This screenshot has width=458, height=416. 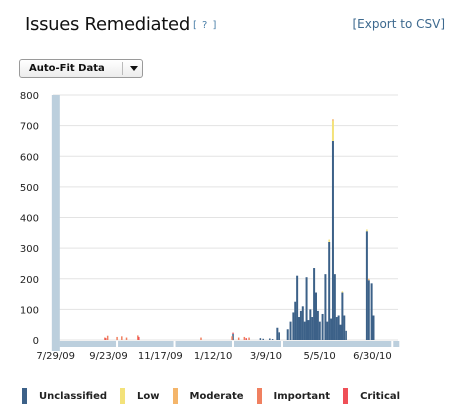 What do you see at coordinates (398, 24) in the screenshot?
I see `export-csv-link: [Export to CSV]` at bounding box center [398, 24].